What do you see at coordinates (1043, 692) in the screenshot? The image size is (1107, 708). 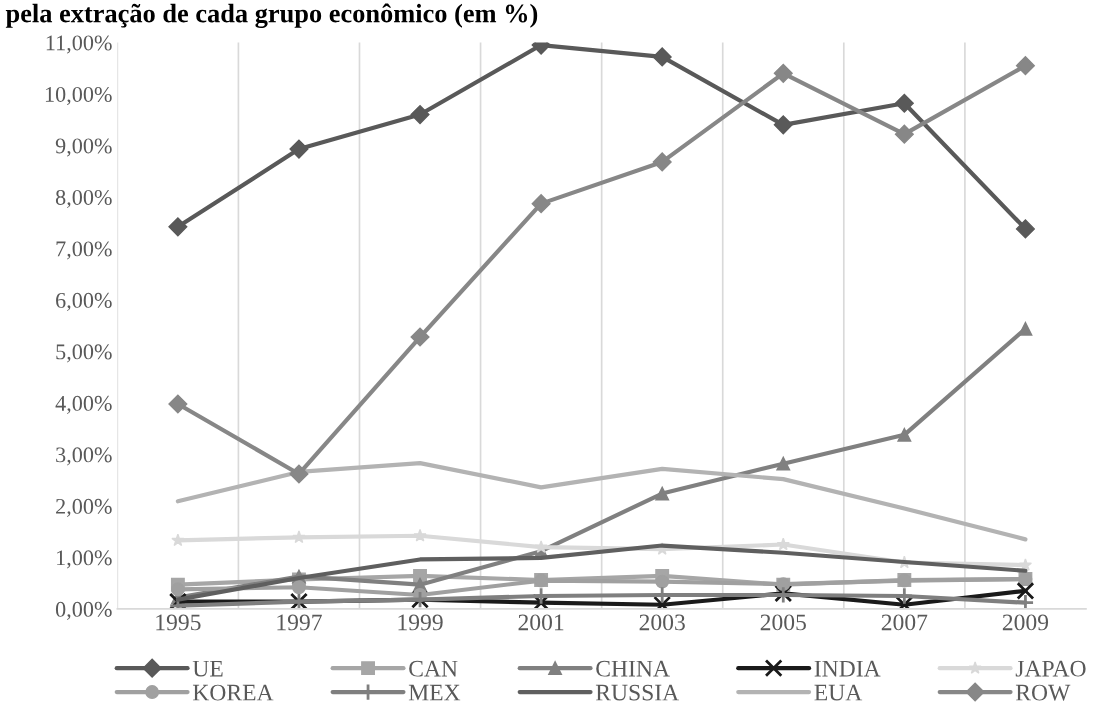 I see `legend-label: ROW` at bounding box center [1043, 692].